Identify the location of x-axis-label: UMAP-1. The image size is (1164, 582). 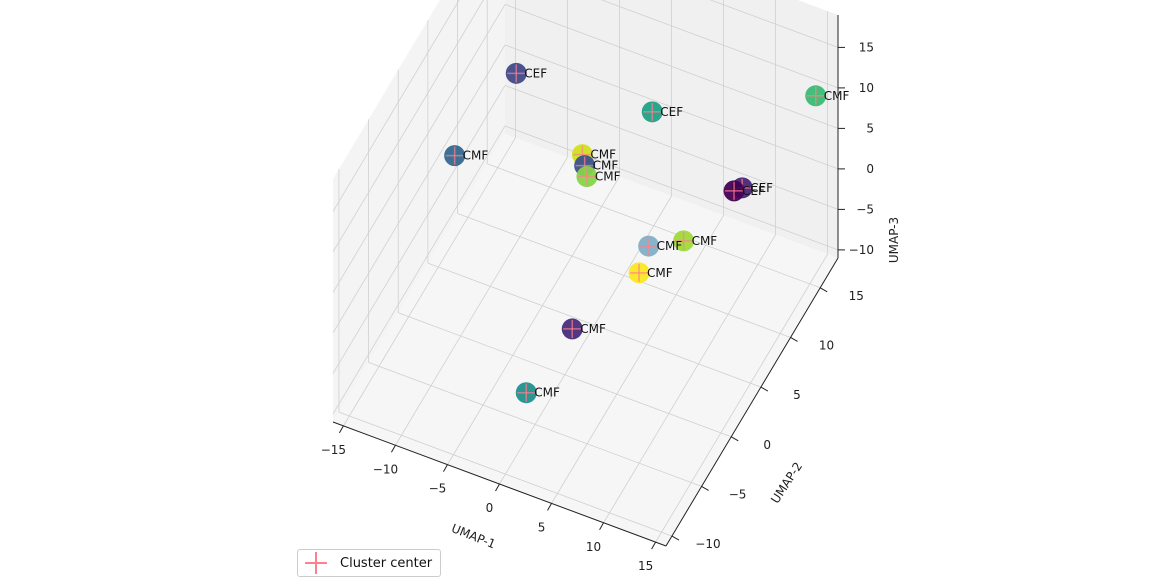
(473, 536).